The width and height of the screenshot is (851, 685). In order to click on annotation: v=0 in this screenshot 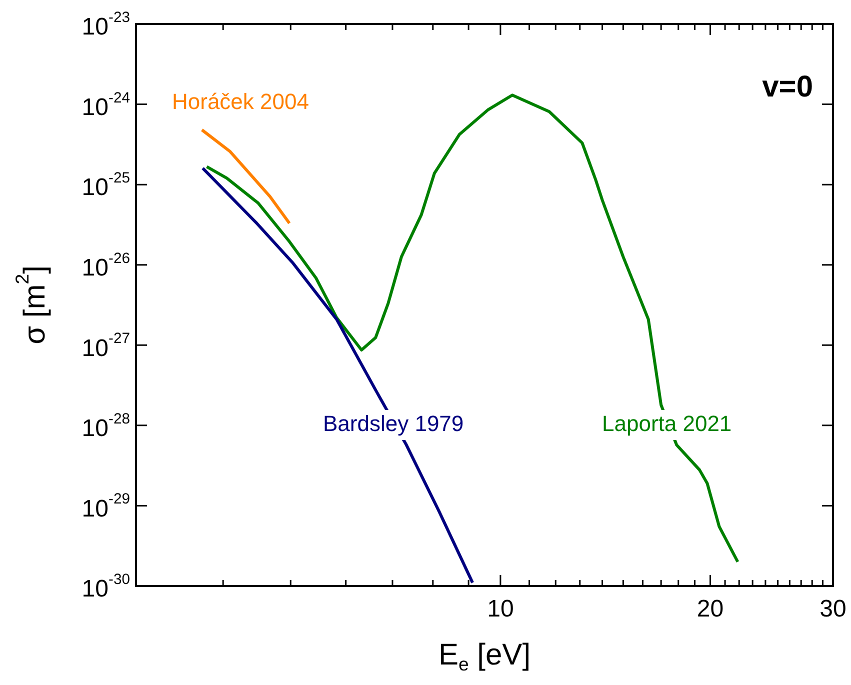, I will do `click(787, 87)`.